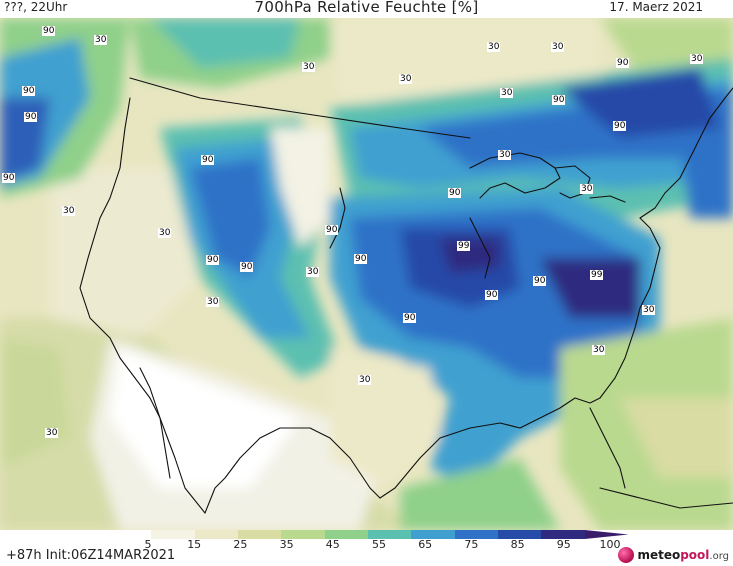 The width and height of the screenshot is (733, 566). I want to click on colorbar-tick-label: 35, so click(286, 544).